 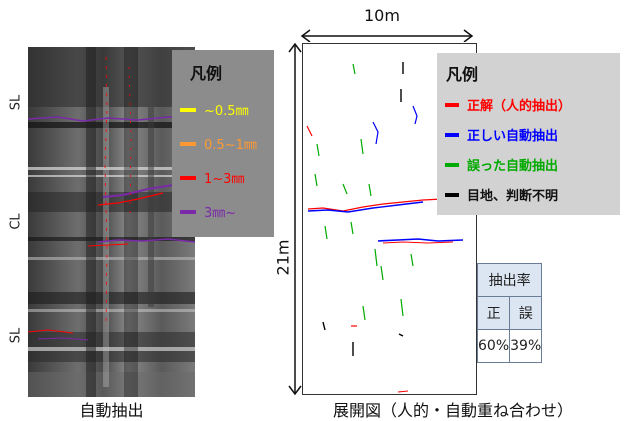 I want to click on legend-item: 誤った自動抽出, so click(x=501, y=164).